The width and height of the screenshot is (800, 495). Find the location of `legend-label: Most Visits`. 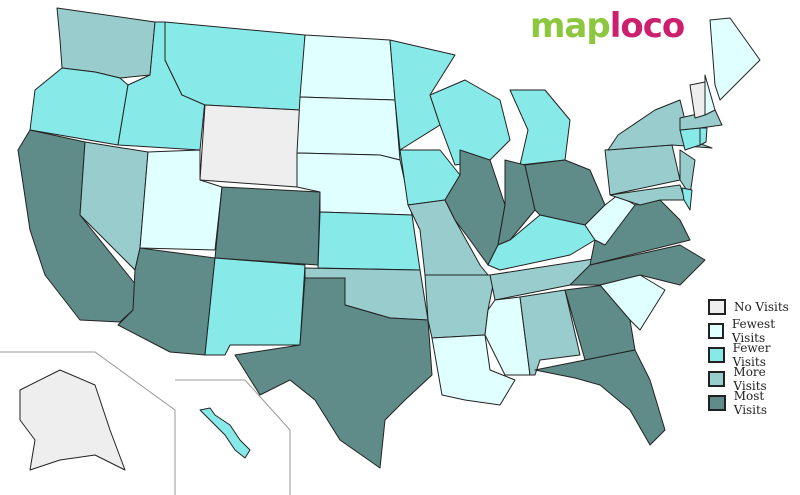

legend-label: Most Visits is located at coordinates (750, 403).